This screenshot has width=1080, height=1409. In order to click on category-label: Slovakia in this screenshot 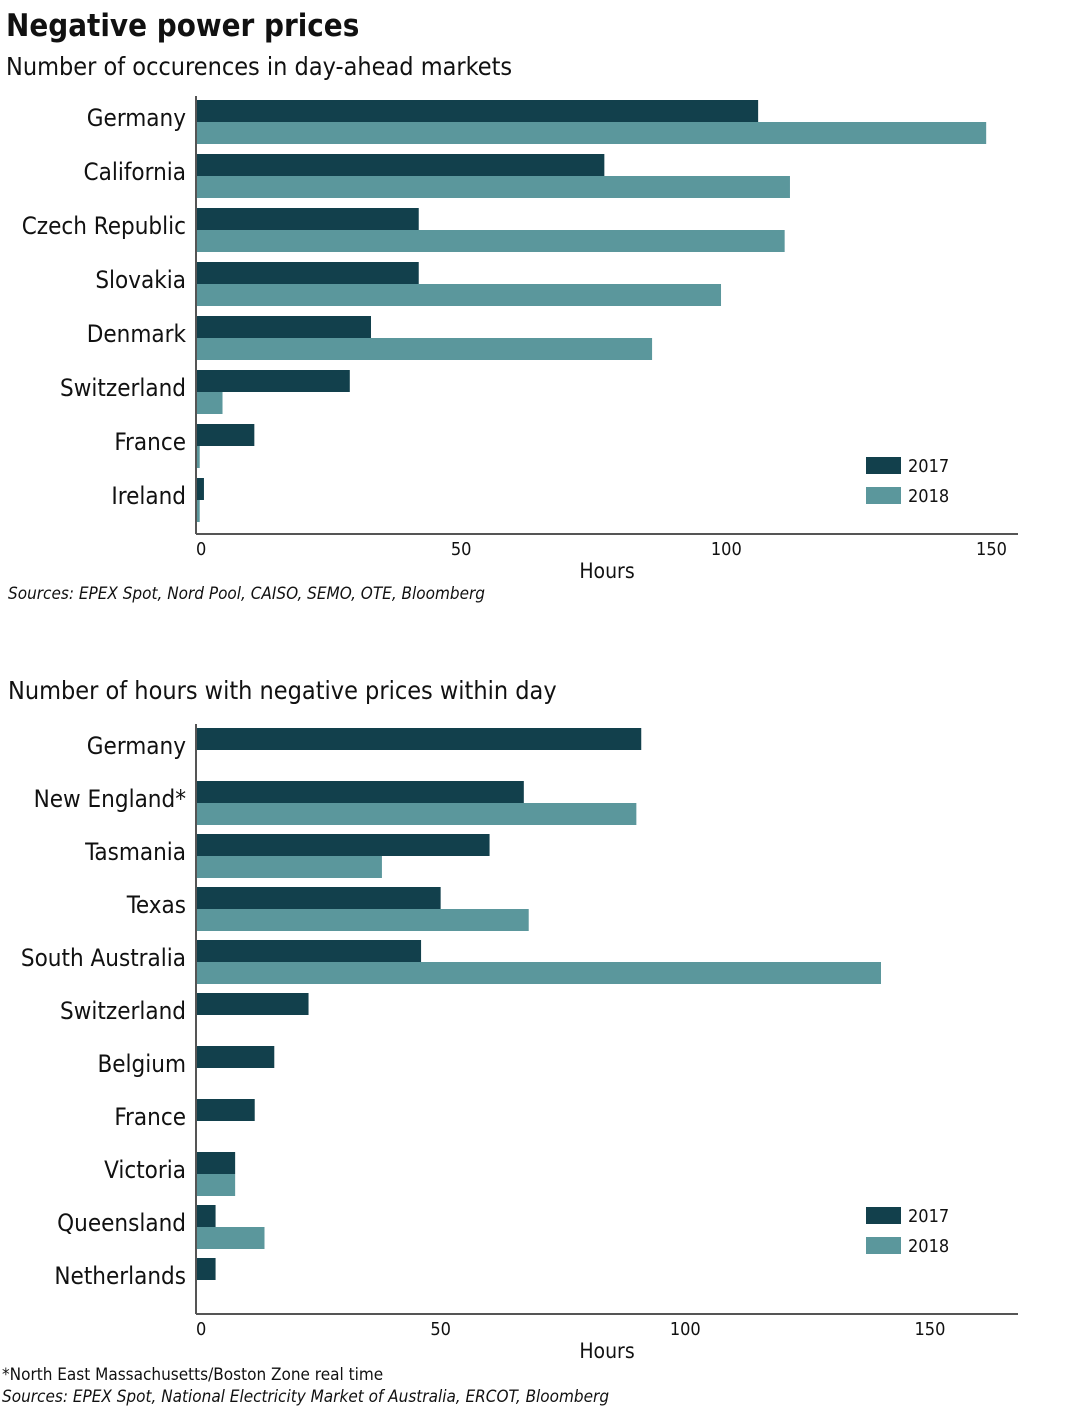, I will do `click(140, 280)`.